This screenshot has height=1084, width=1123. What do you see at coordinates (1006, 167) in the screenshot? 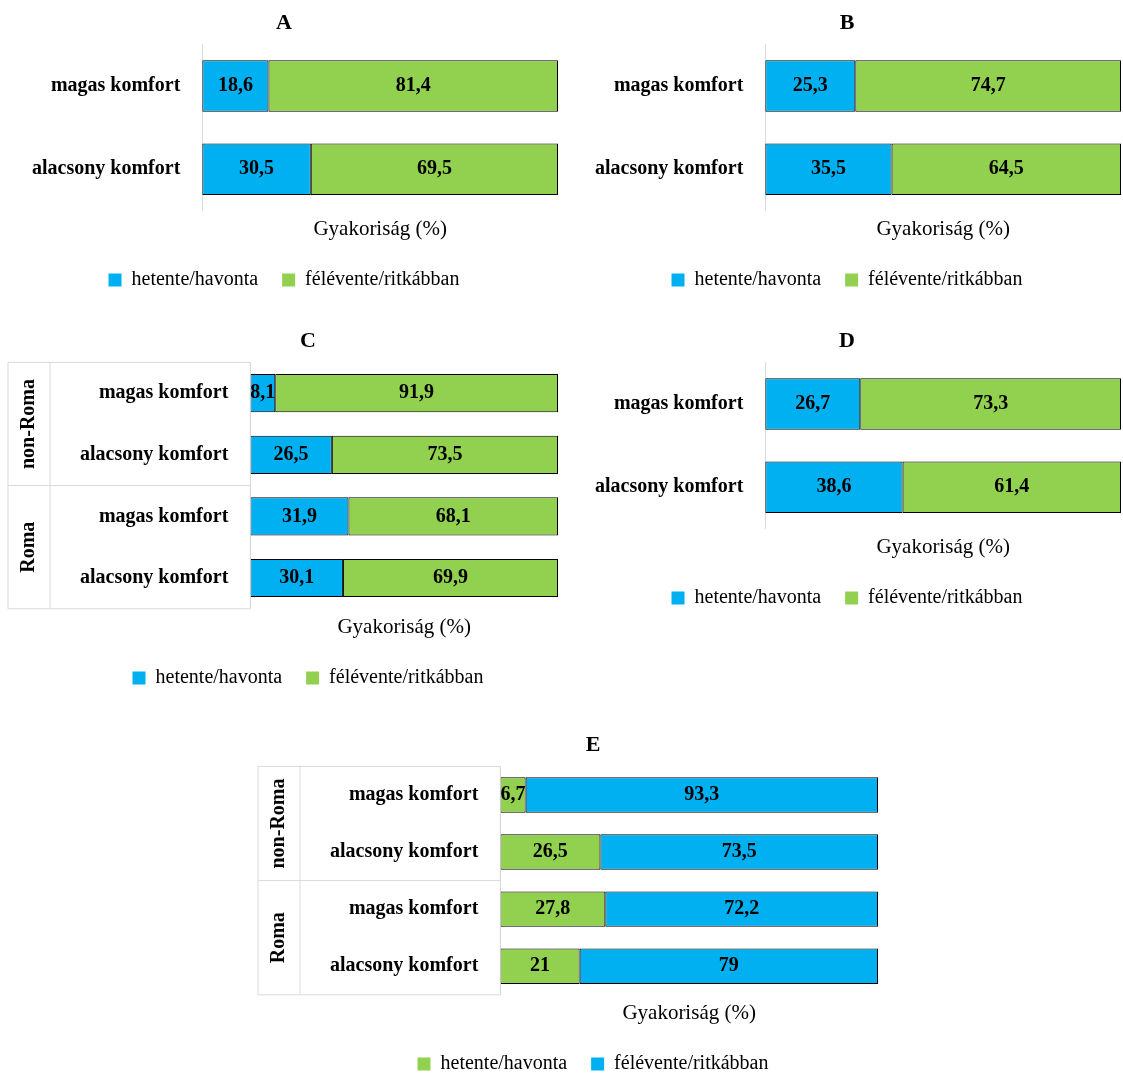
I see `data-label: 64,5` at bounding box center [1006, 167].